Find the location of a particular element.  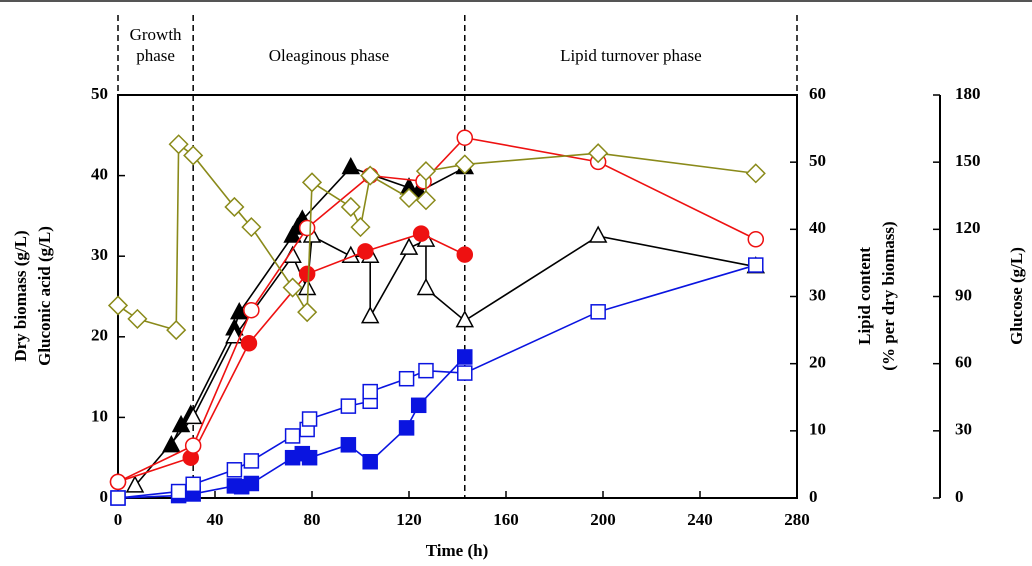

x-tick-label: 200 is located at coordinates (603, 519).